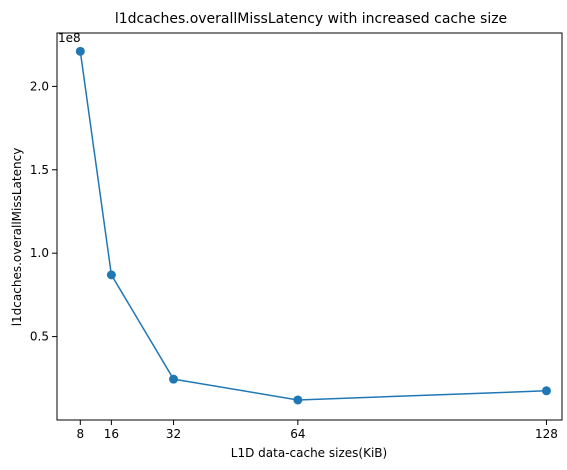 The height and width of the screenshot is (470, 567). Describe the element at coordinates (69, 38) in the screenshot. I see `y-offset-label: 1e8` at that location.